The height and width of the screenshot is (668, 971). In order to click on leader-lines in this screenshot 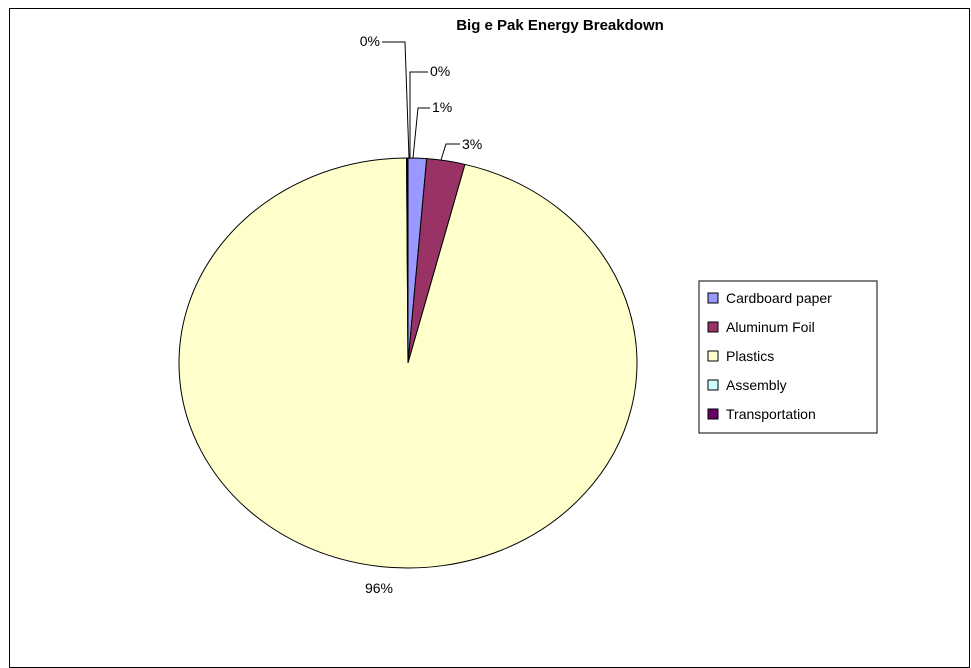, I will do `click(421, 101)`.